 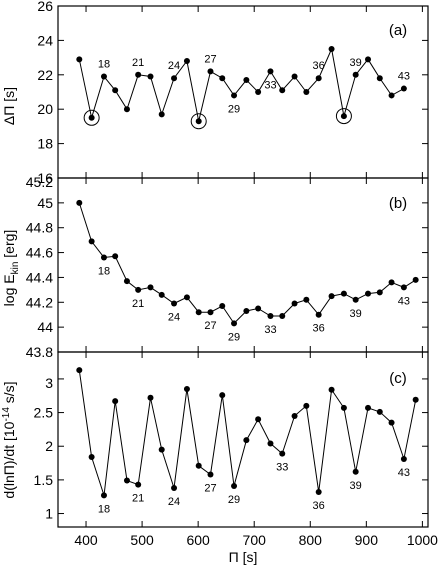 I want to click on y-tick-label-c: 2.5, so click(x=44, y=413).